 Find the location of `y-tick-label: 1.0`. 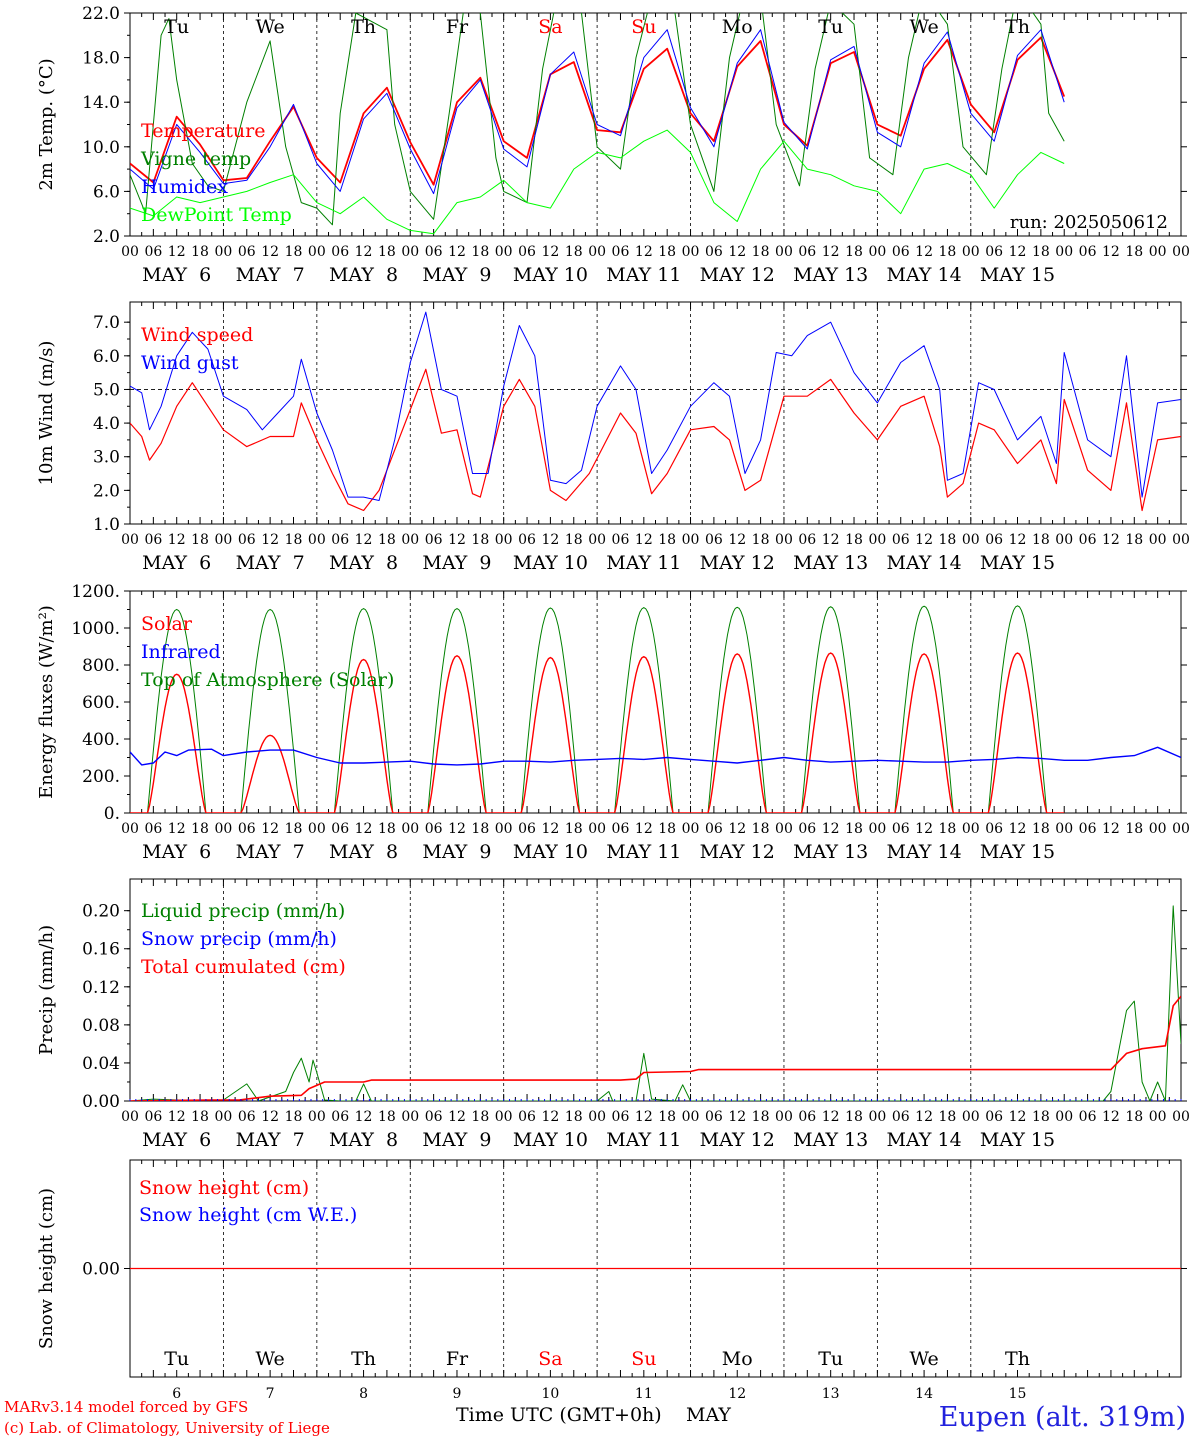

y-tick-label: 1.0 is located at coordinates (106, 525).